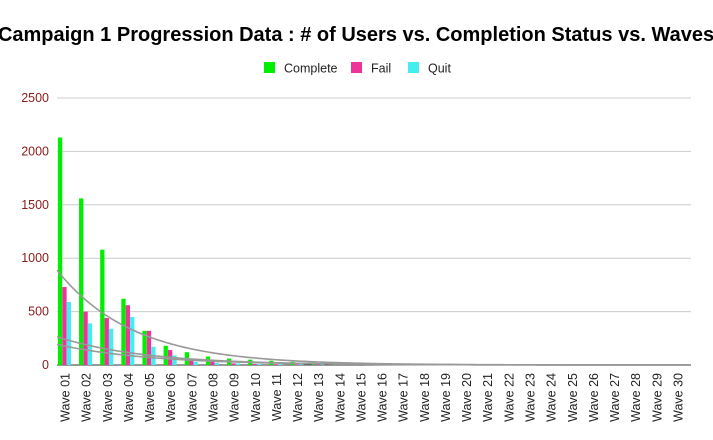 The height and width of the screenshot is (440, 713). I want to click on x-tick-label: Wave 20, so click(467, 397).